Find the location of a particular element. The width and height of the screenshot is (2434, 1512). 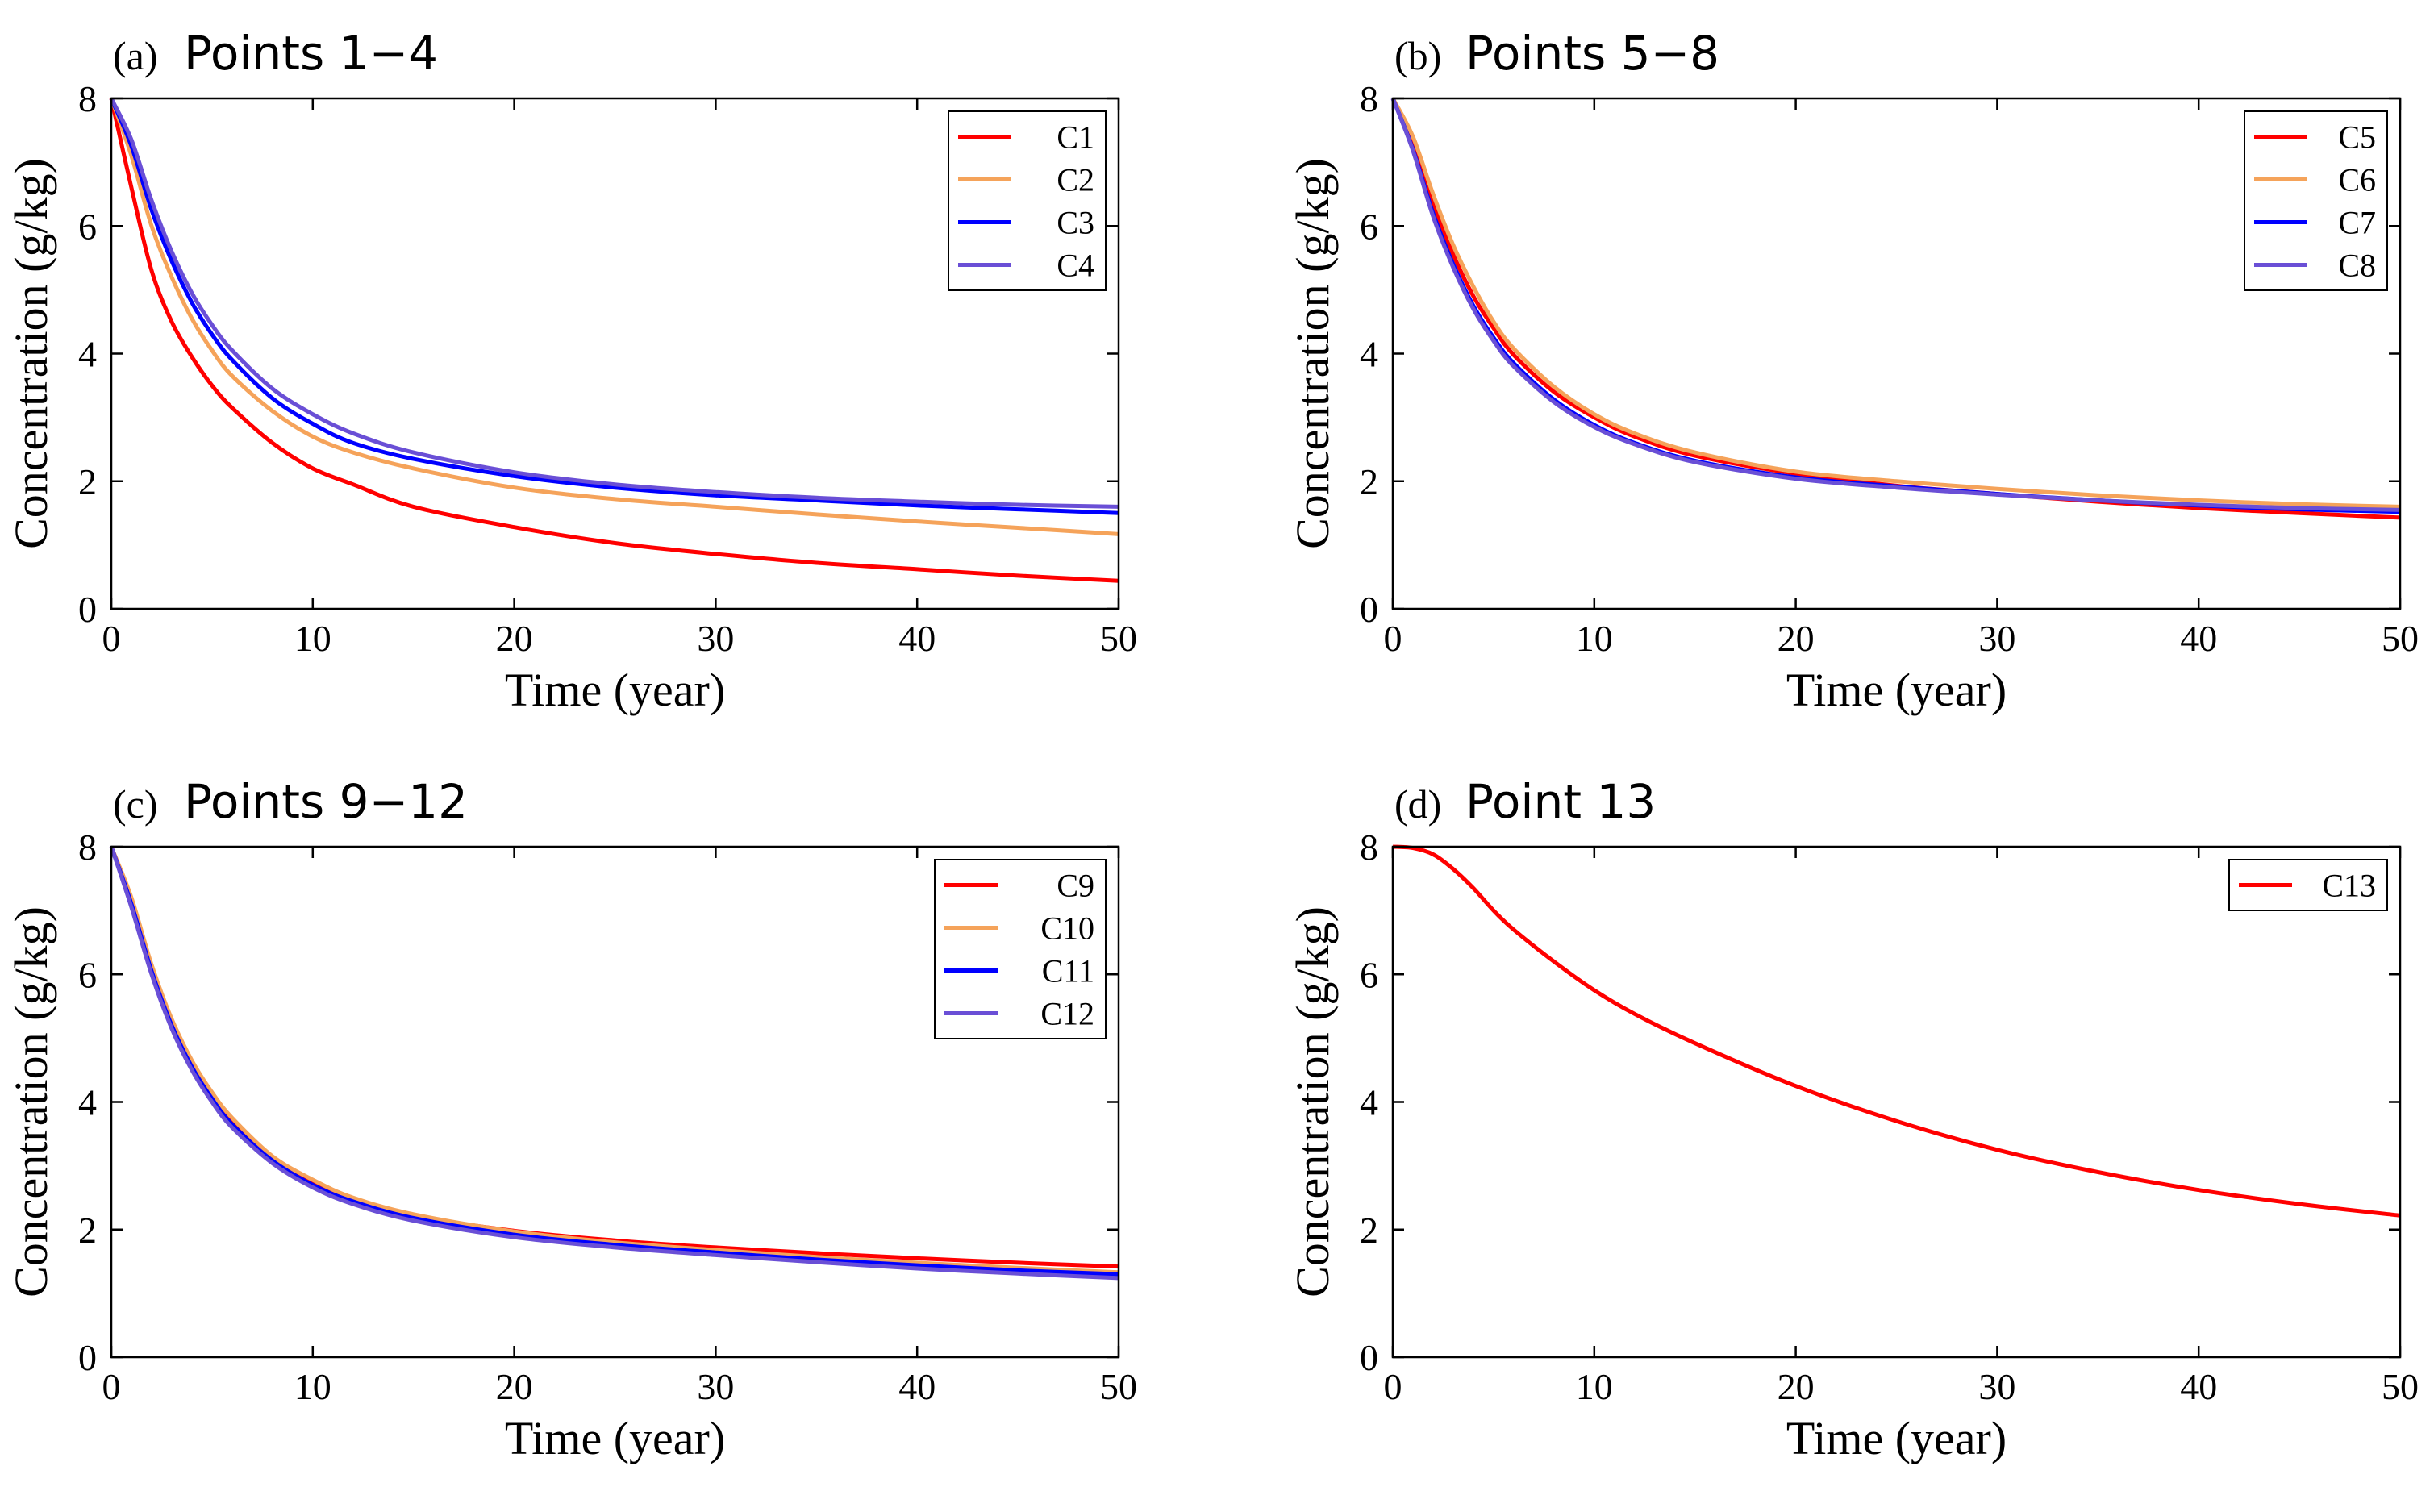

series-line-c3 is located at coordinates (614, 306).